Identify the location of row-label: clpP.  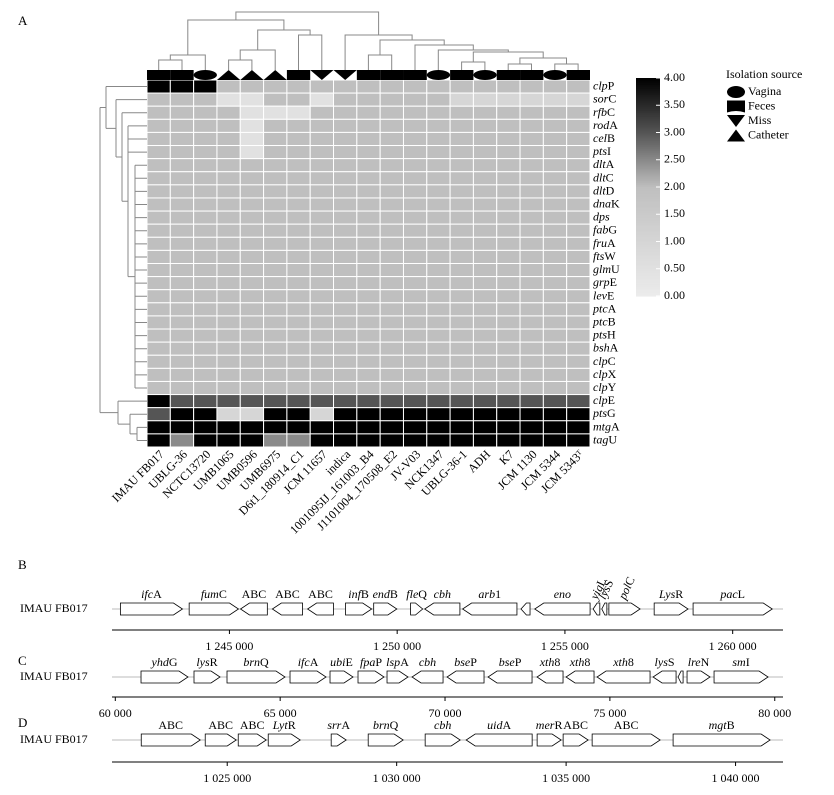
(604, 85).